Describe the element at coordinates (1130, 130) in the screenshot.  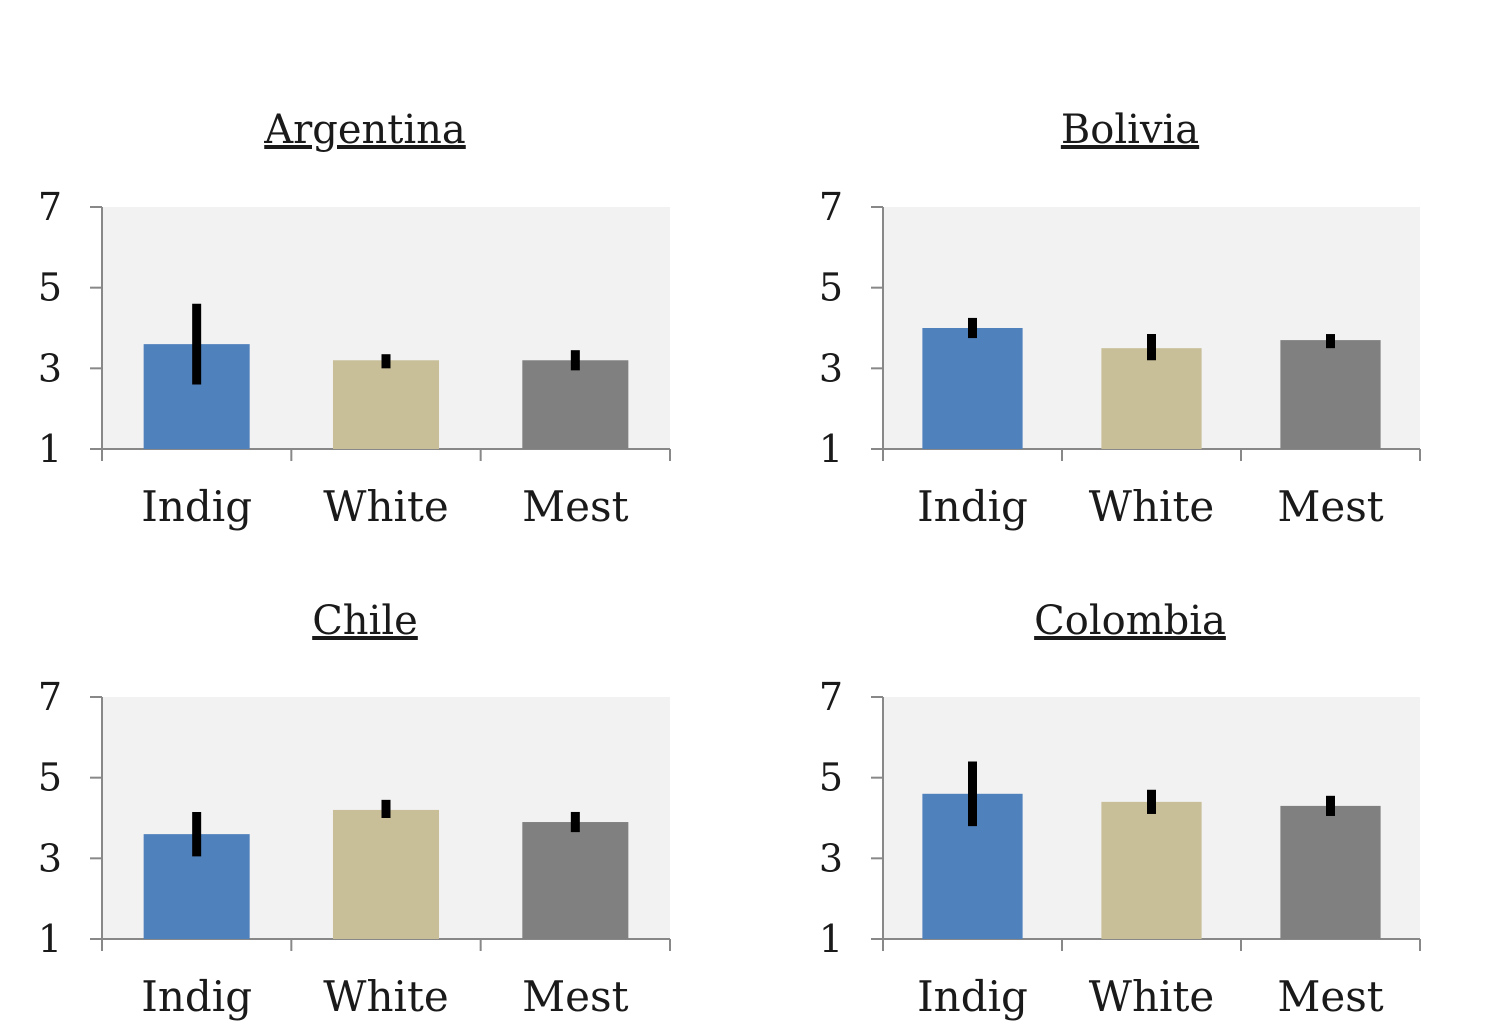
I see `panel-title: Bolivia` at that location.